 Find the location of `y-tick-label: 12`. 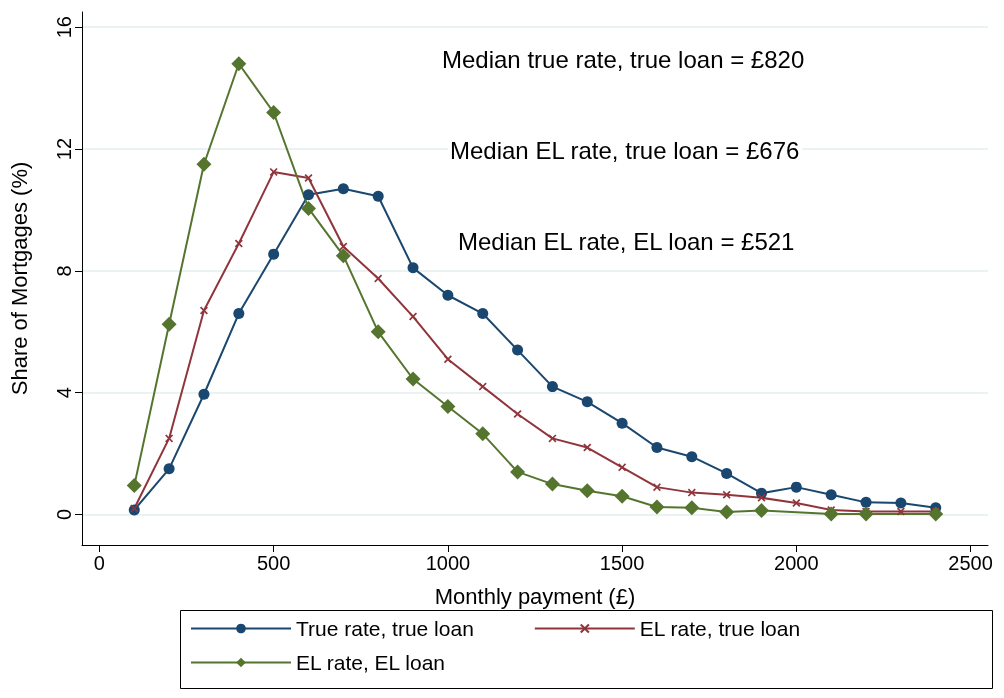

y-tick-label: 12 is located at coordinates (64, 149).